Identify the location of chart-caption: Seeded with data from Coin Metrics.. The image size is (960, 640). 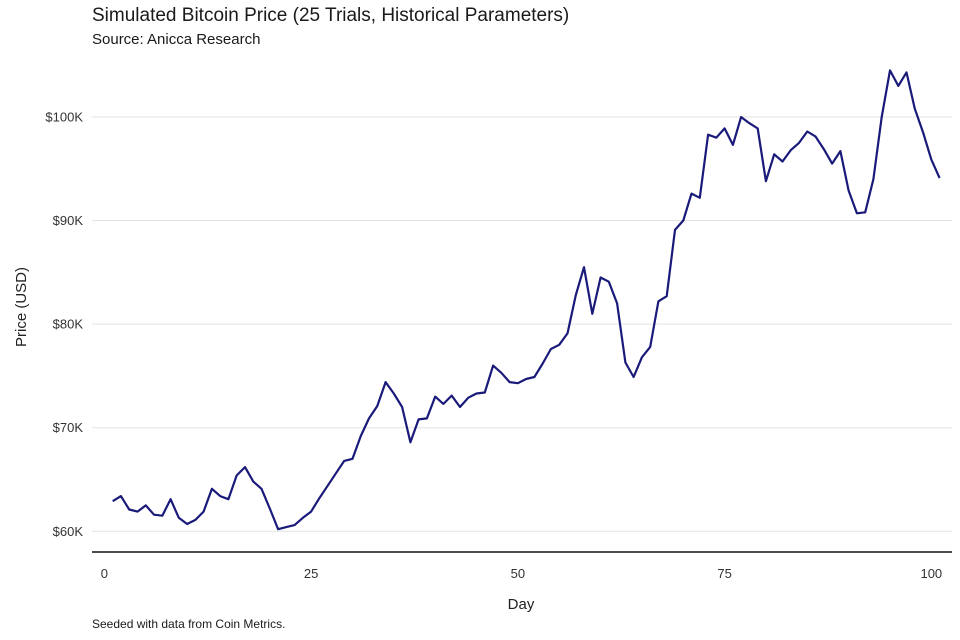
(189, 624).